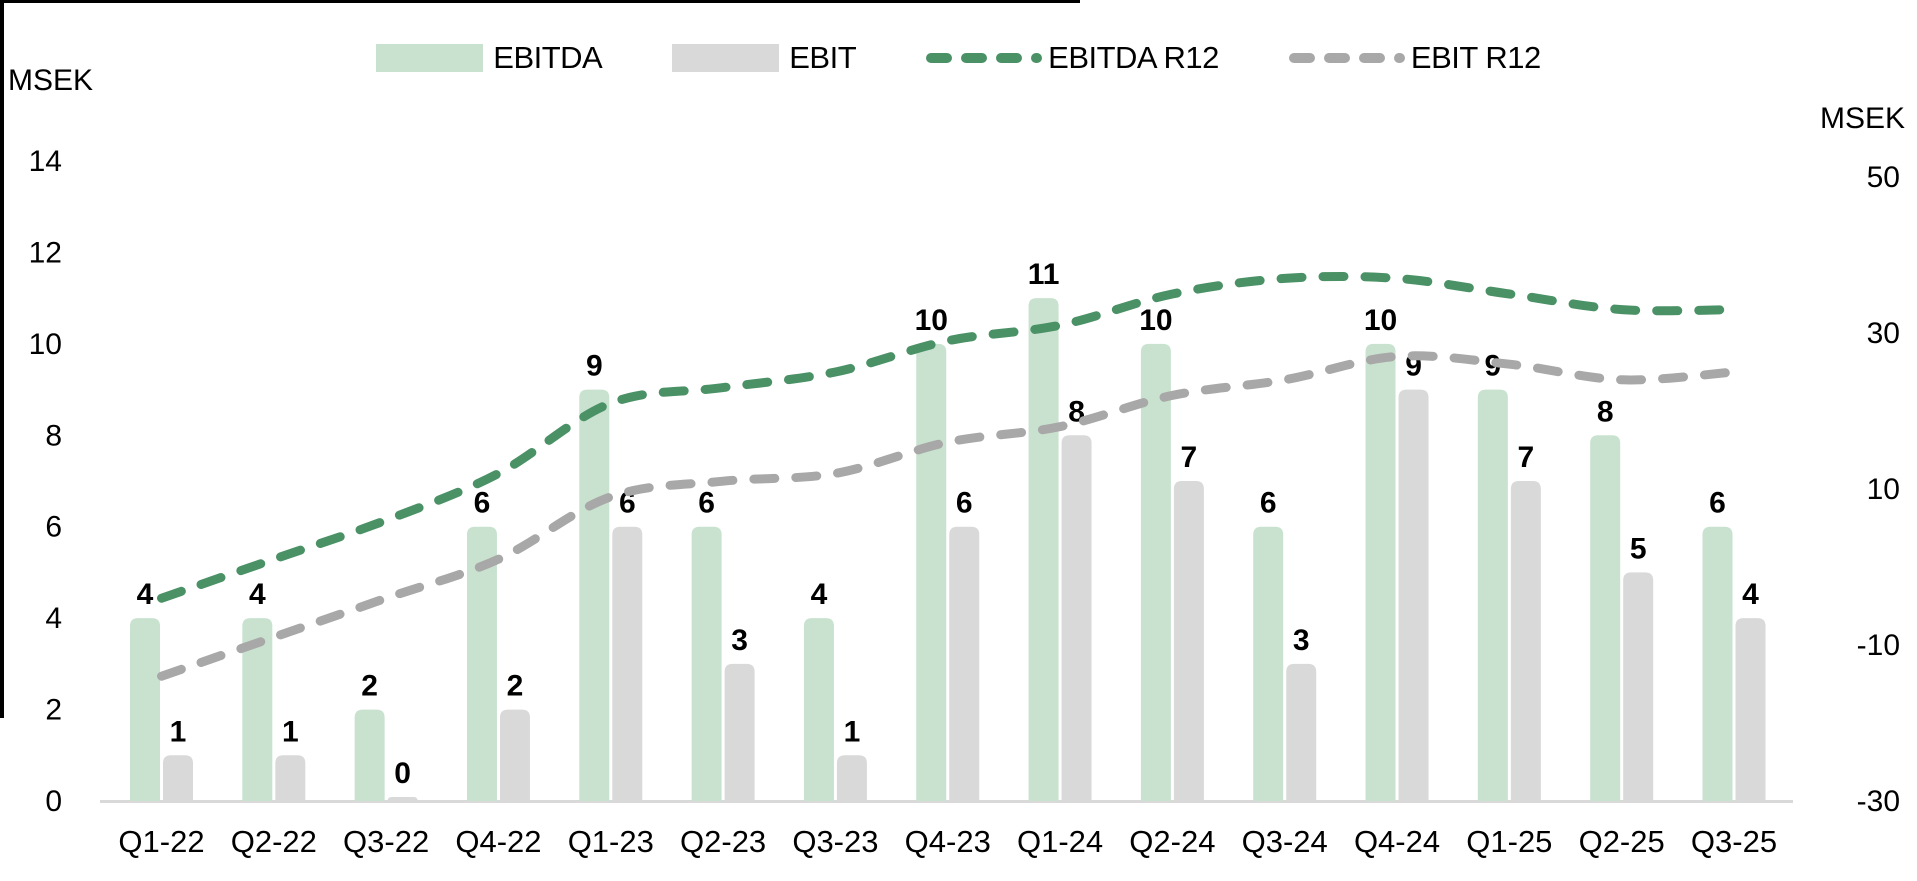 The image size is (1917, 881). What do you see at coordinates (1509, 841) in the screenshot?
I see `x-axis-category-label: Q1-25` at bounding box center [1509, 841].